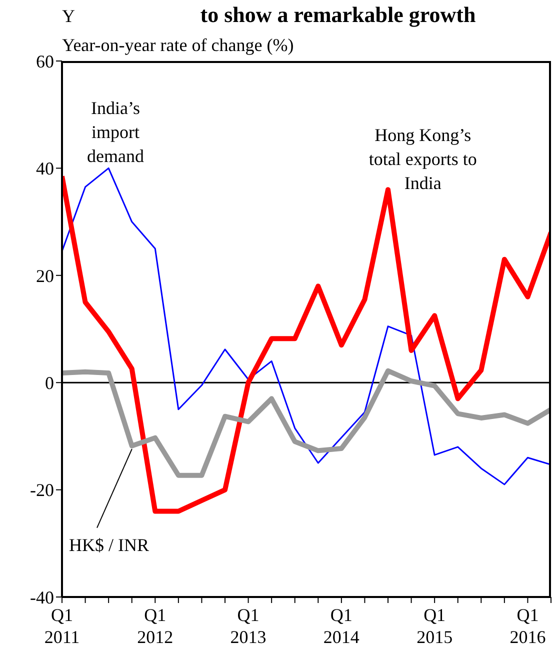 The width and height of the screenshot is (553, 666). Describe the element at coordinates (42, 490) in the screenshot. I see `y-tick-label: -20` at that location.